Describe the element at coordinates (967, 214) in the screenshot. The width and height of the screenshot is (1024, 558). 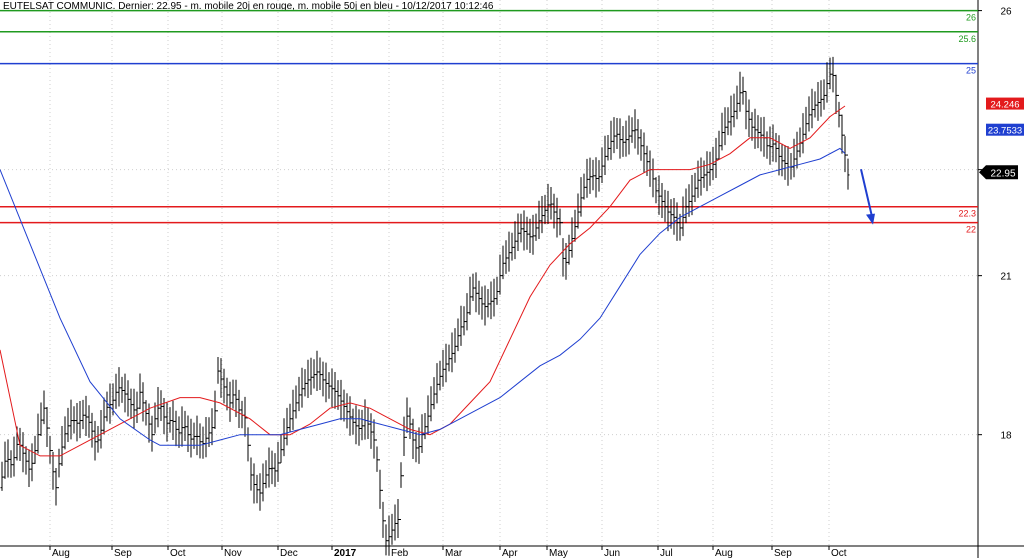
I see `level-label: 22.3` at that location.